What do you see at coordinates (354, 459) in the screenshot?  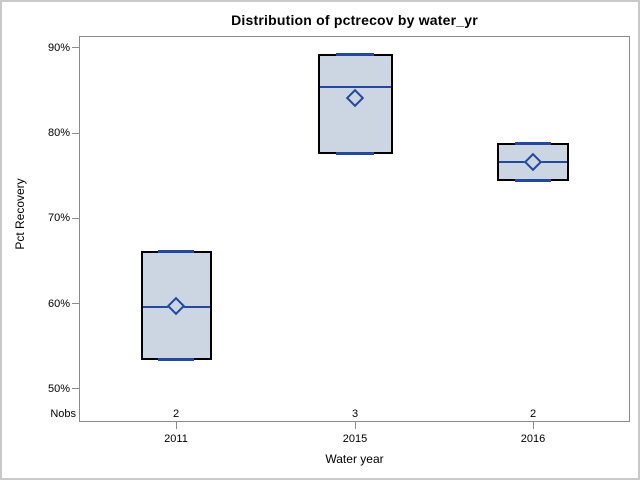 I see `x-axis-title: Water year` at bounding box center [354, 459].